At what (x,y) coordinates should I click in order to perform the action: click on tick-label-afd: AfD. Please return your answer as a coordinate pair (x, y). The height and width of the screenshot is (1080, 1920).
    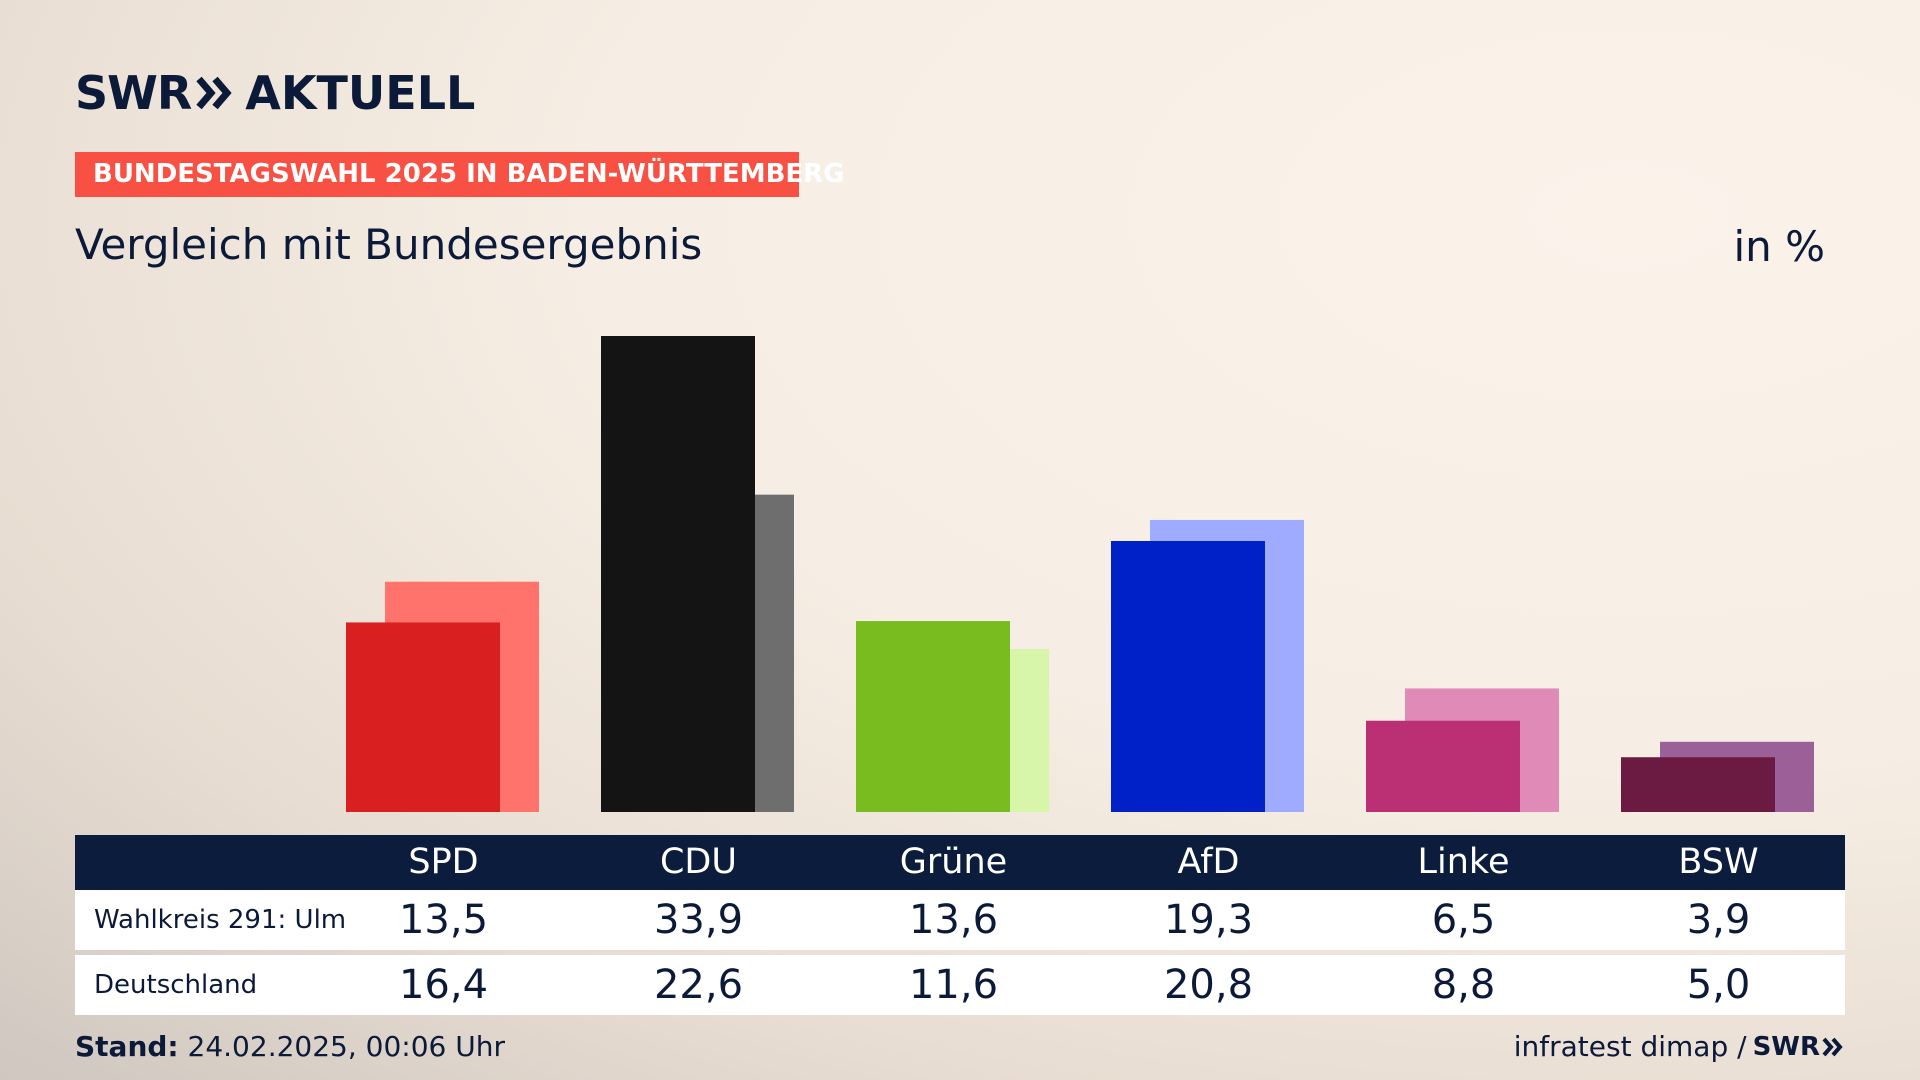
    Looking at the image, I should click on (1208, 862).